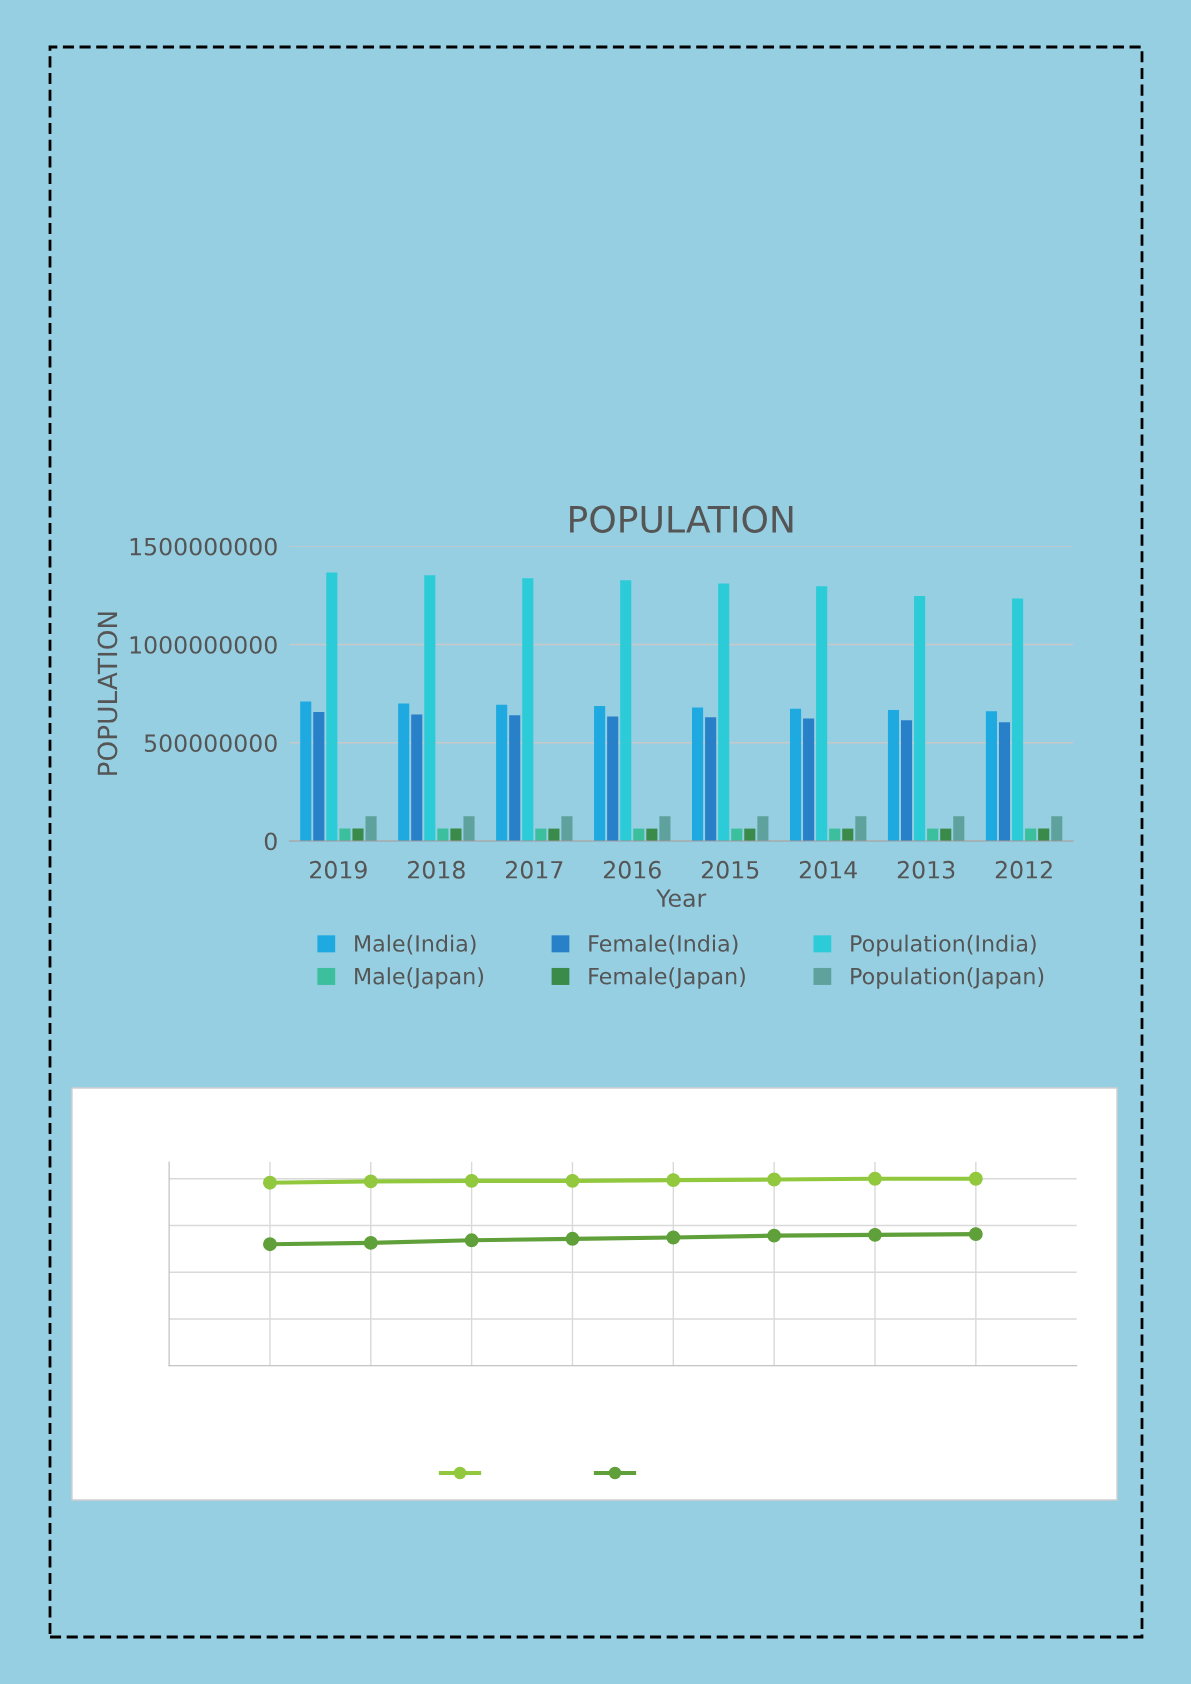 Image resolution: width=1191 pixels, height=1684 pixels. Describe the element at coordinates (947, 978) in the screenshot. I see `legend-label: Population(Japan)` at that location.